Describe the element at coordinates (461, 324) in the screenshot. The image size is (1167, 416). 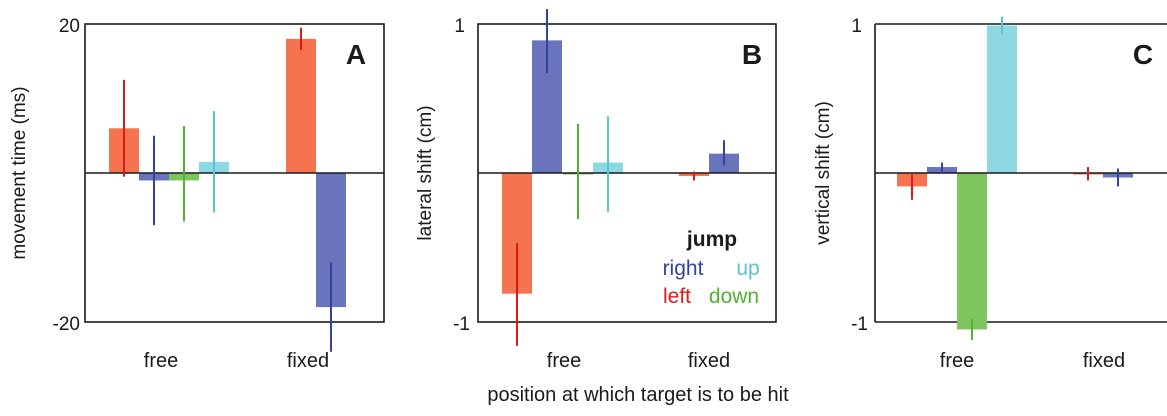
I see `panel-b-ytick-bottom: -1` at that location.